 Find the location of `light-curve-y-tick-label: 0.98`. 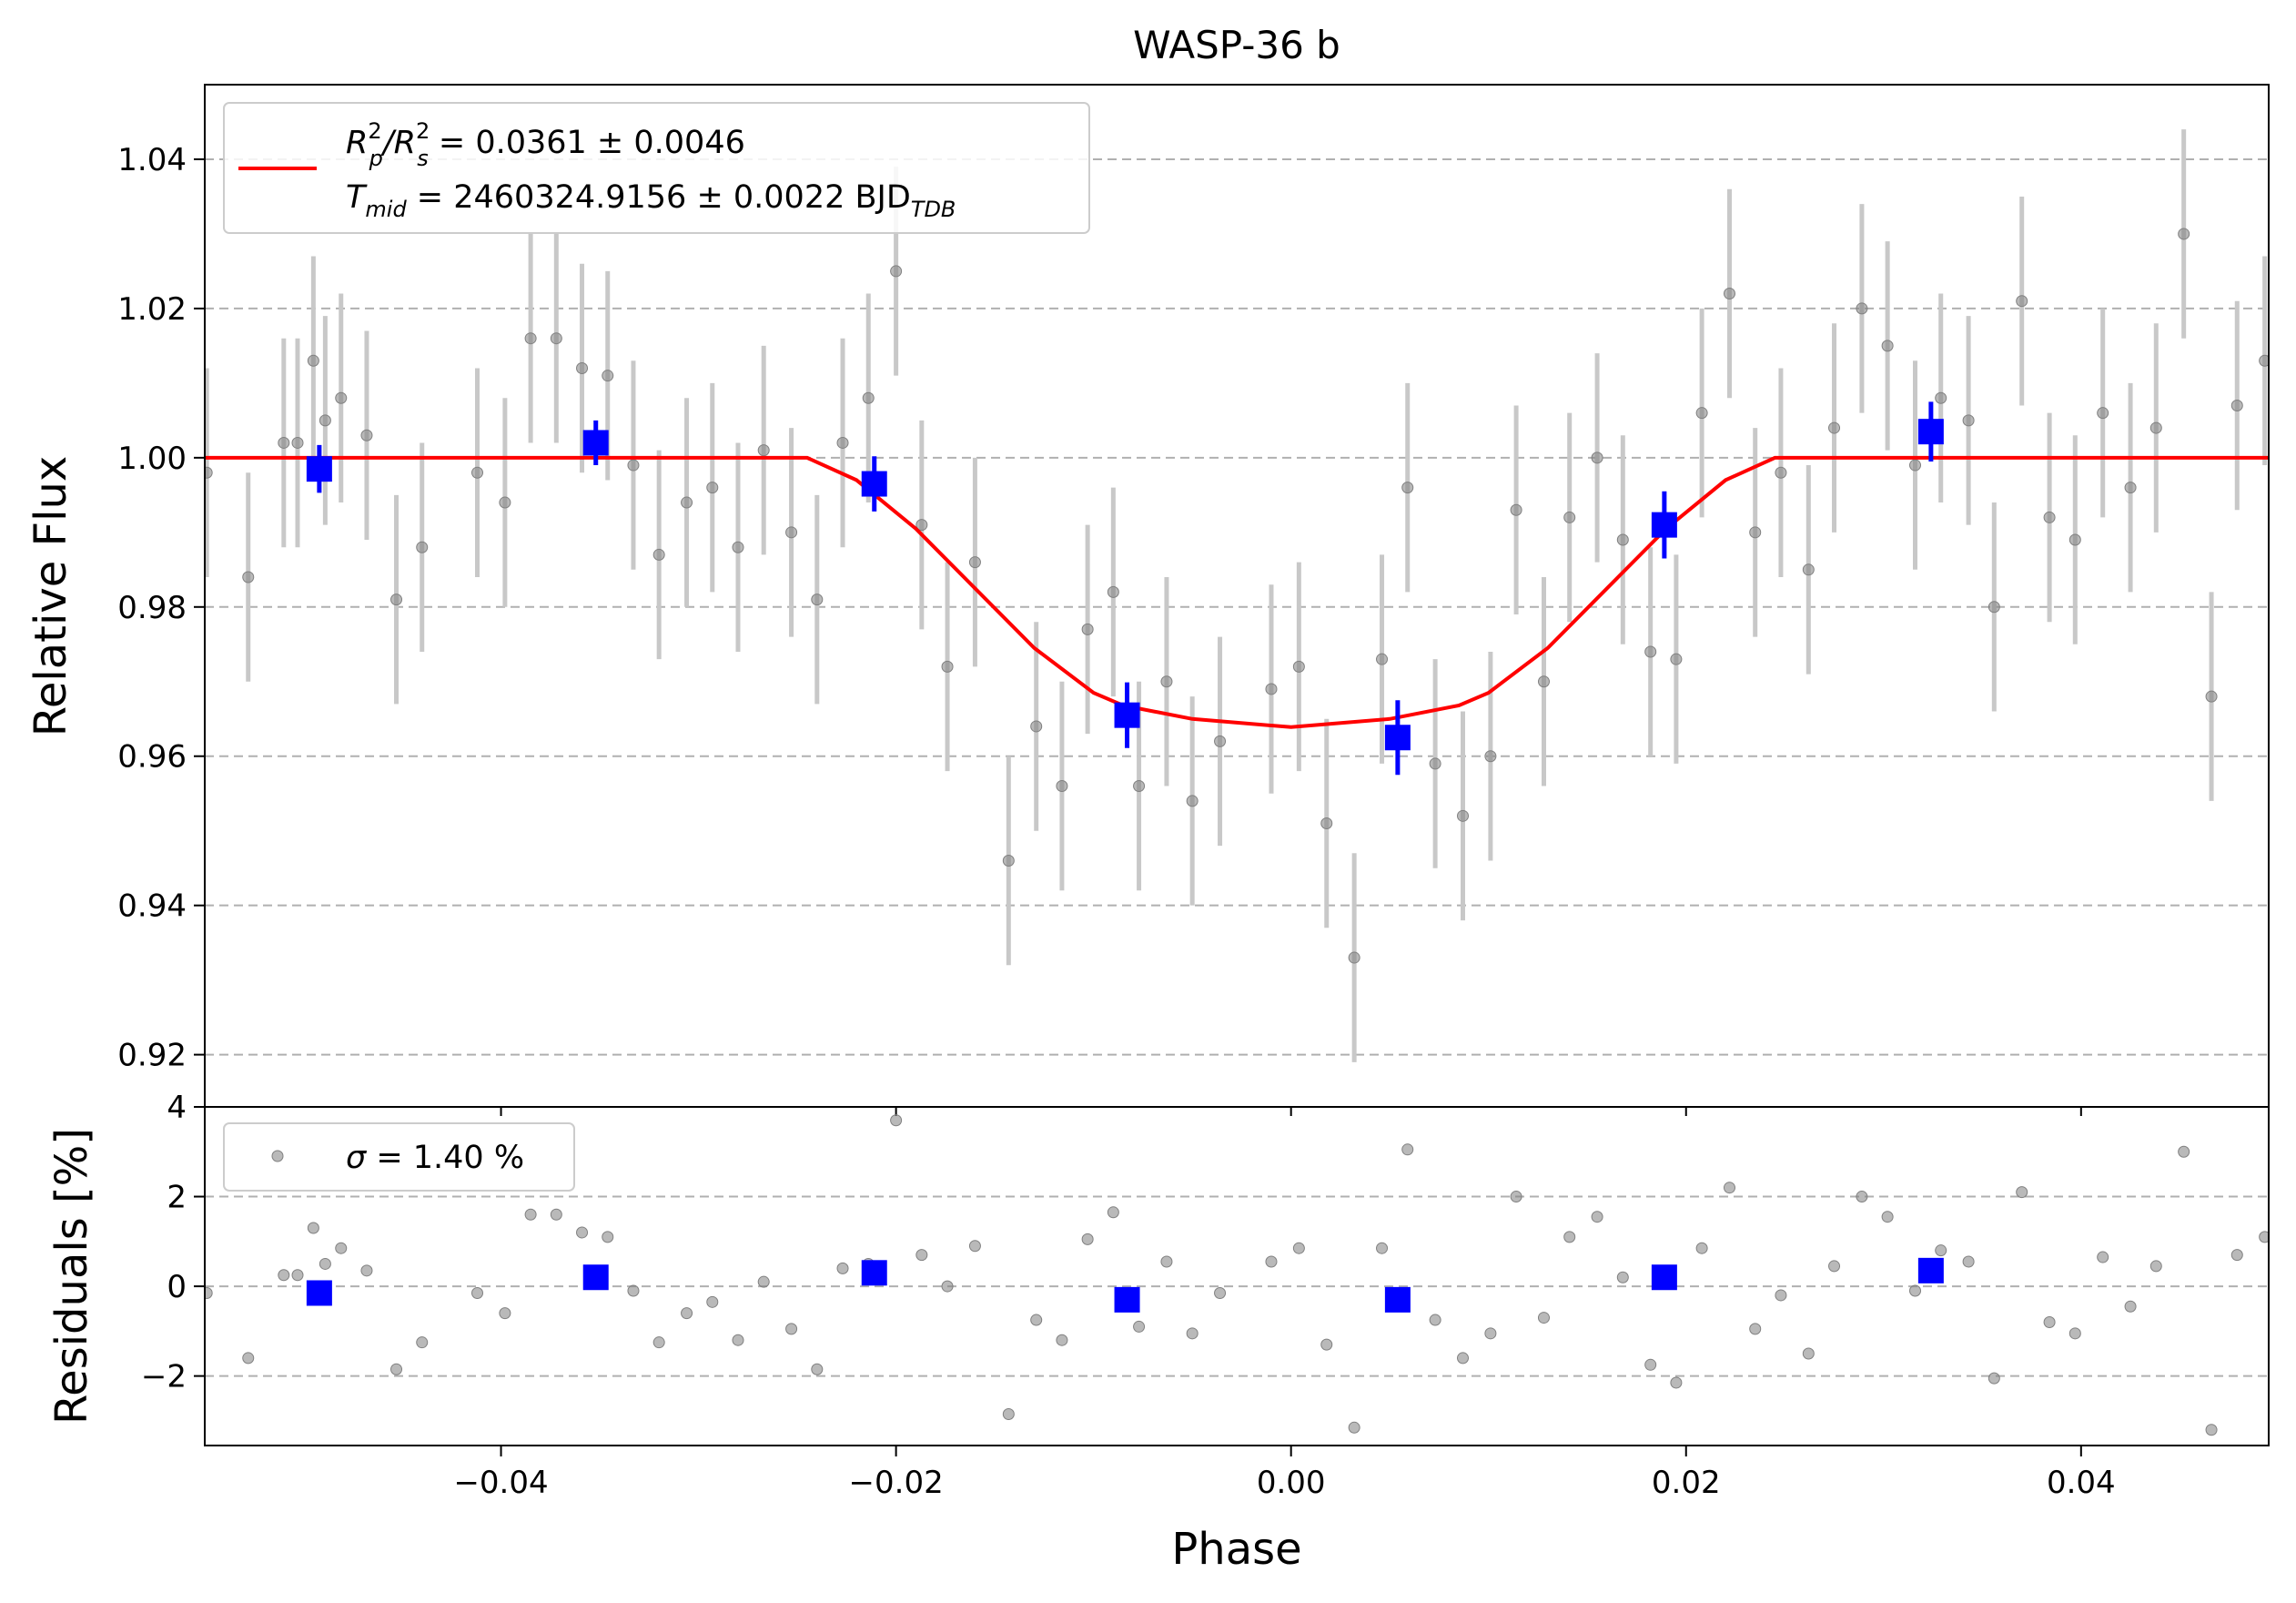

light-curve-y-tick-label: 0.98 is located at coordinates (152, 608).